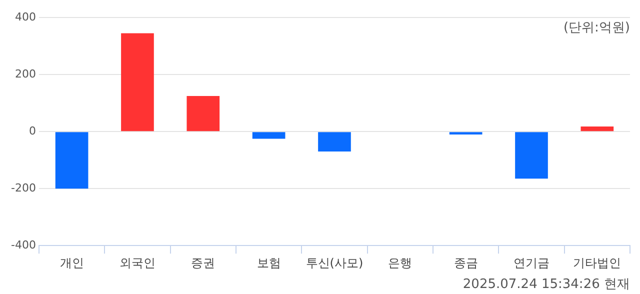 The image size is (640, 294). What do you see at coordinates (596, 28) in the screenshot?
I see `annotation: (단위:억원)` at bounding box center [596, 28].